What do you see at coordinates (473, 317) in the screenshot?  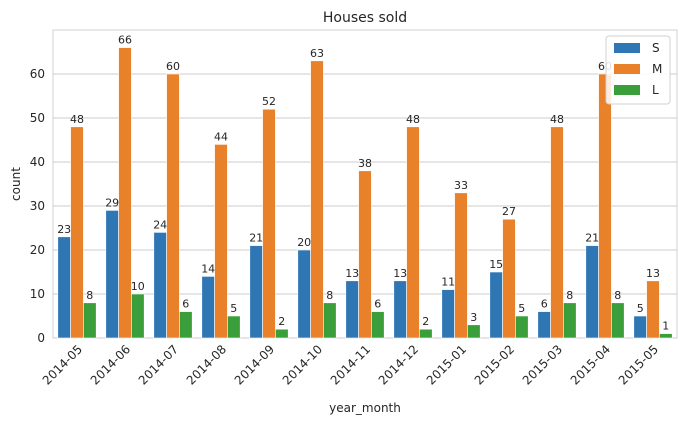 I see `bar-value-label: 3` at bounding box center [473, 317].